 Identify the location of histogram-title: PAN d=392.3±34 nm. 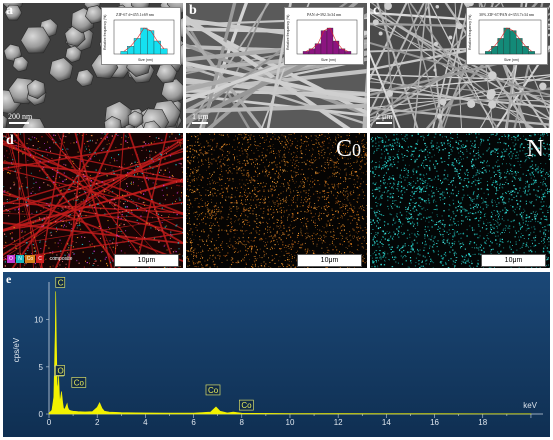
(324, 14).